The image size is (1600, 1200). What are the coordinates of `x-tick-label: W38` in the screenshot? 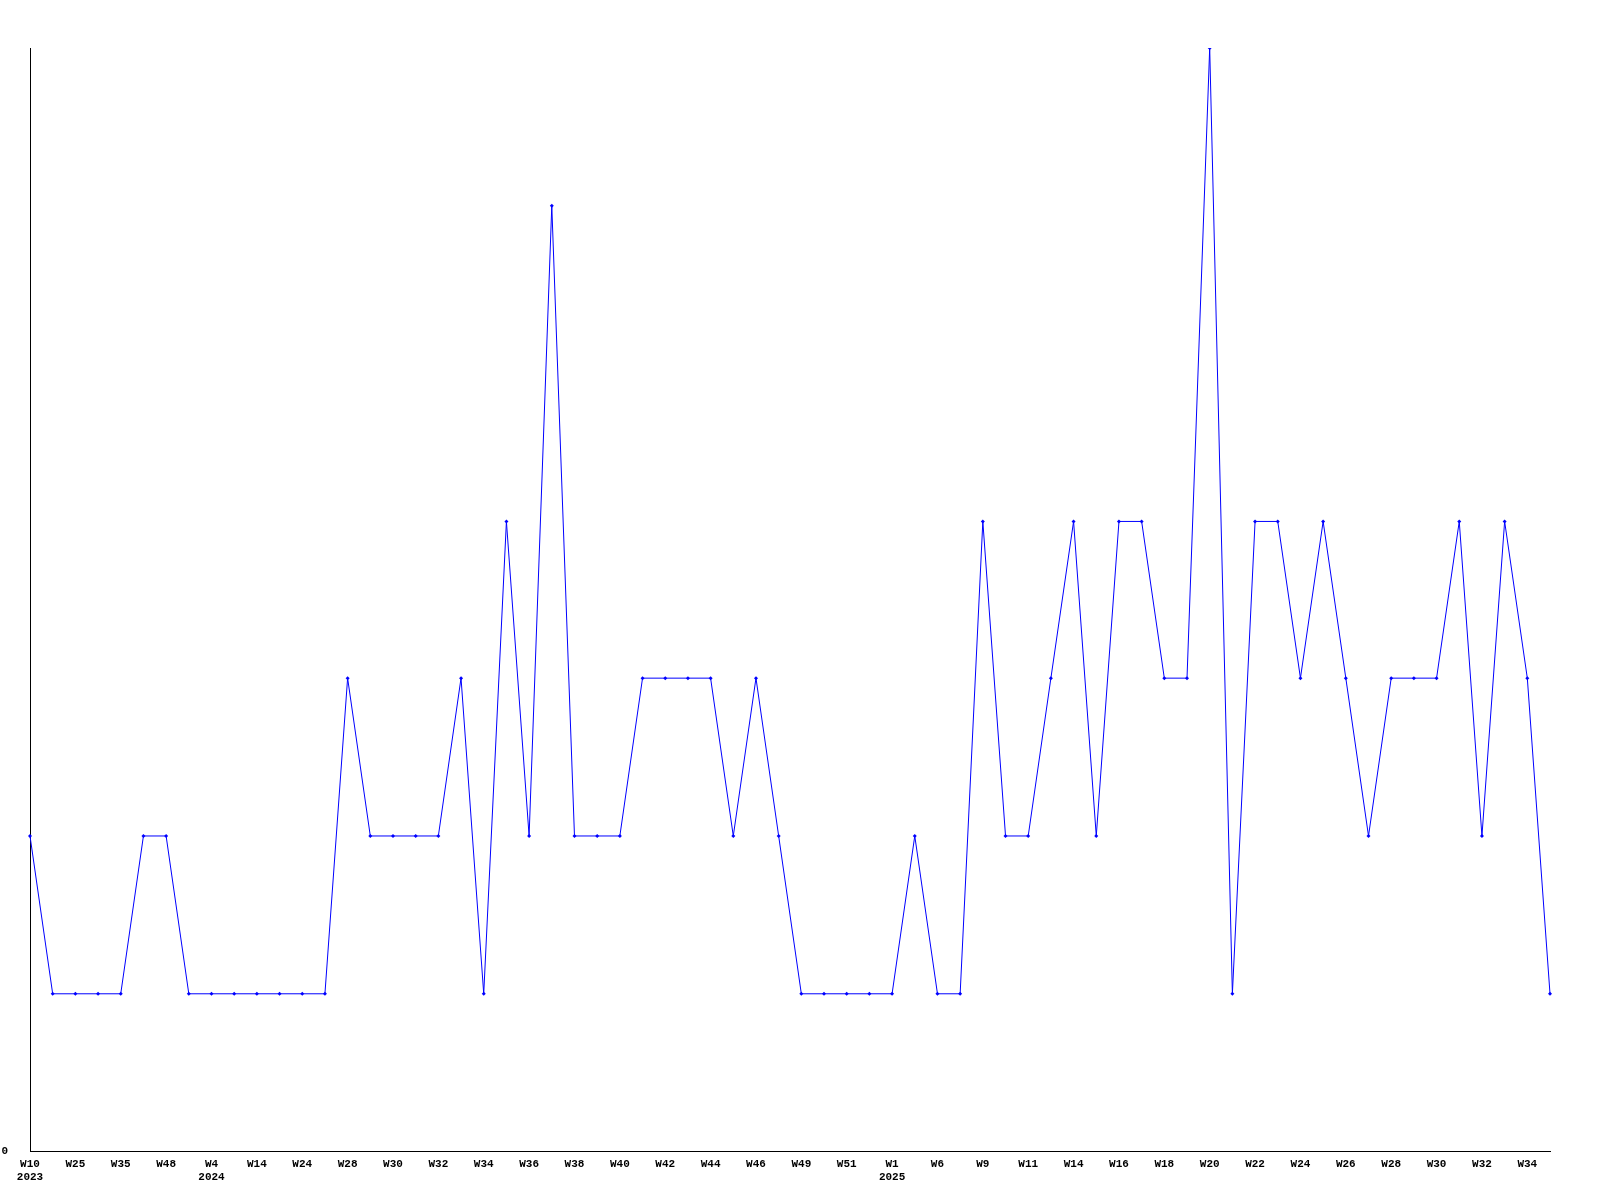 It's located at (574, 1163).